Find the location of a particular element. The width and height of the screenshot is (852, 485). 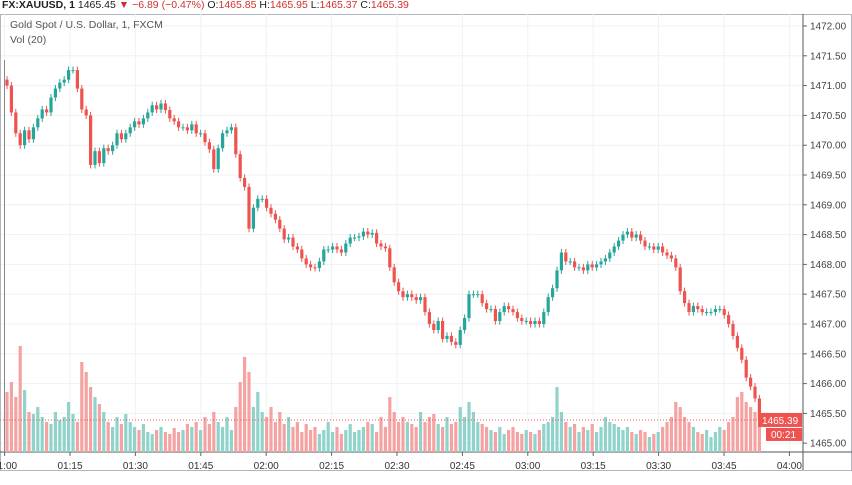

series-legend: Gold Spot / U.S. Dollar, 1, FXCM is located at coordinates (86, 25).